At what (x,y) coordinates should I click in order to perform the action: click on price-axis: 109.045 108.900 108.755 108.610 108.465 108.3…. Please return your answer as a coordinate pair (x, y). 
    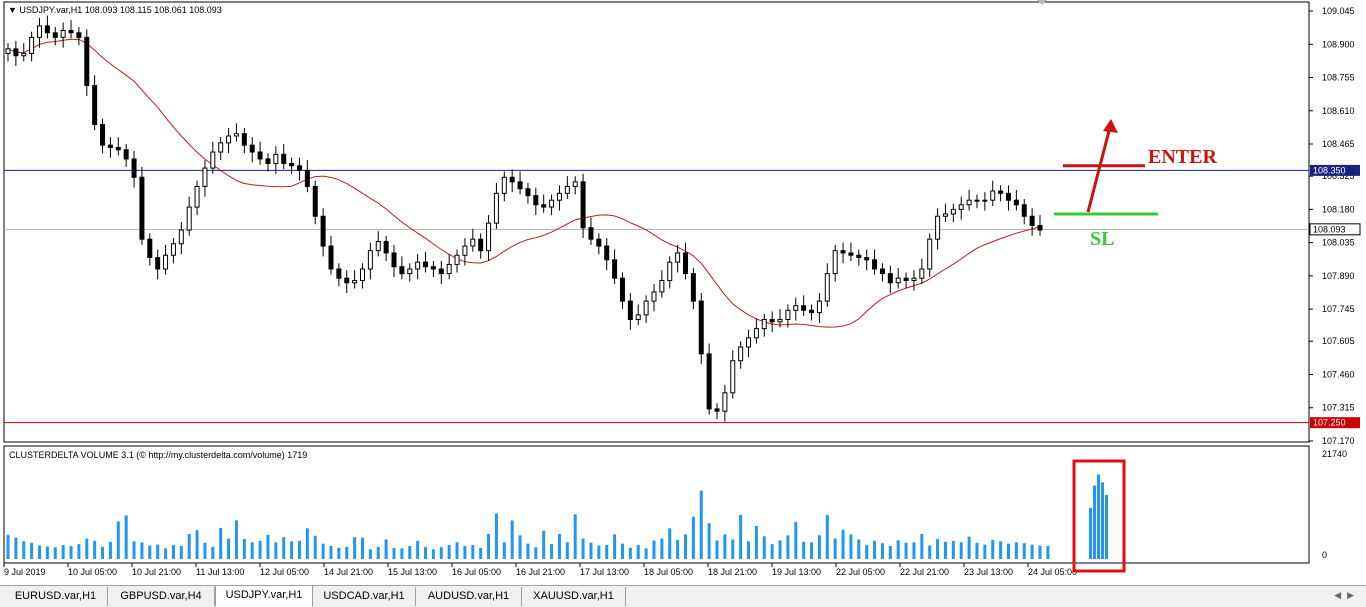
    Looking at the image, I should click on (1332, 226).